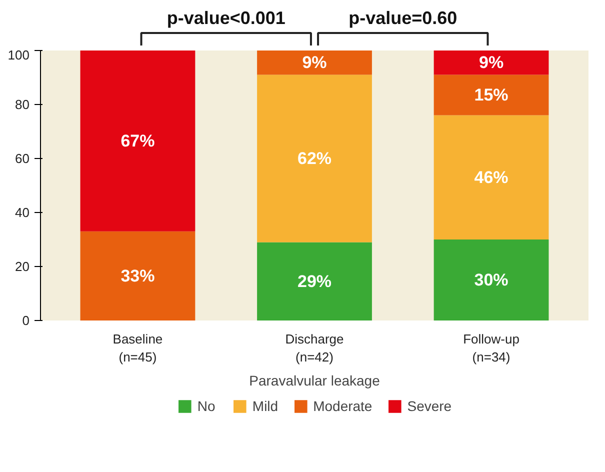 The height and width of the screenshot is (472, 605). I want to click on legend-label: Severe, so click(429, 406).